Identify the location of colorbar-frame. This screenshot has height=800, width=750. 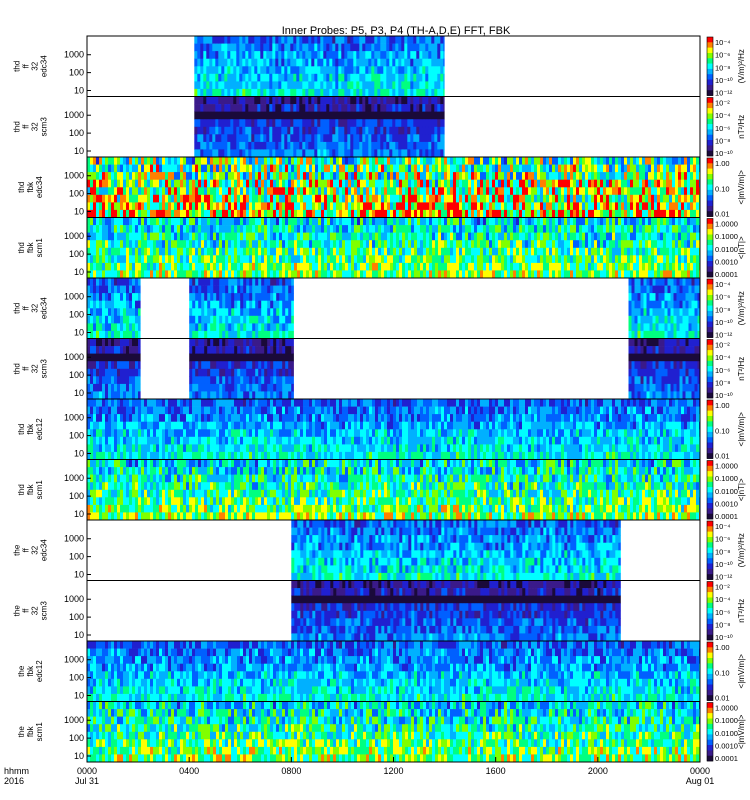
(710, 127).